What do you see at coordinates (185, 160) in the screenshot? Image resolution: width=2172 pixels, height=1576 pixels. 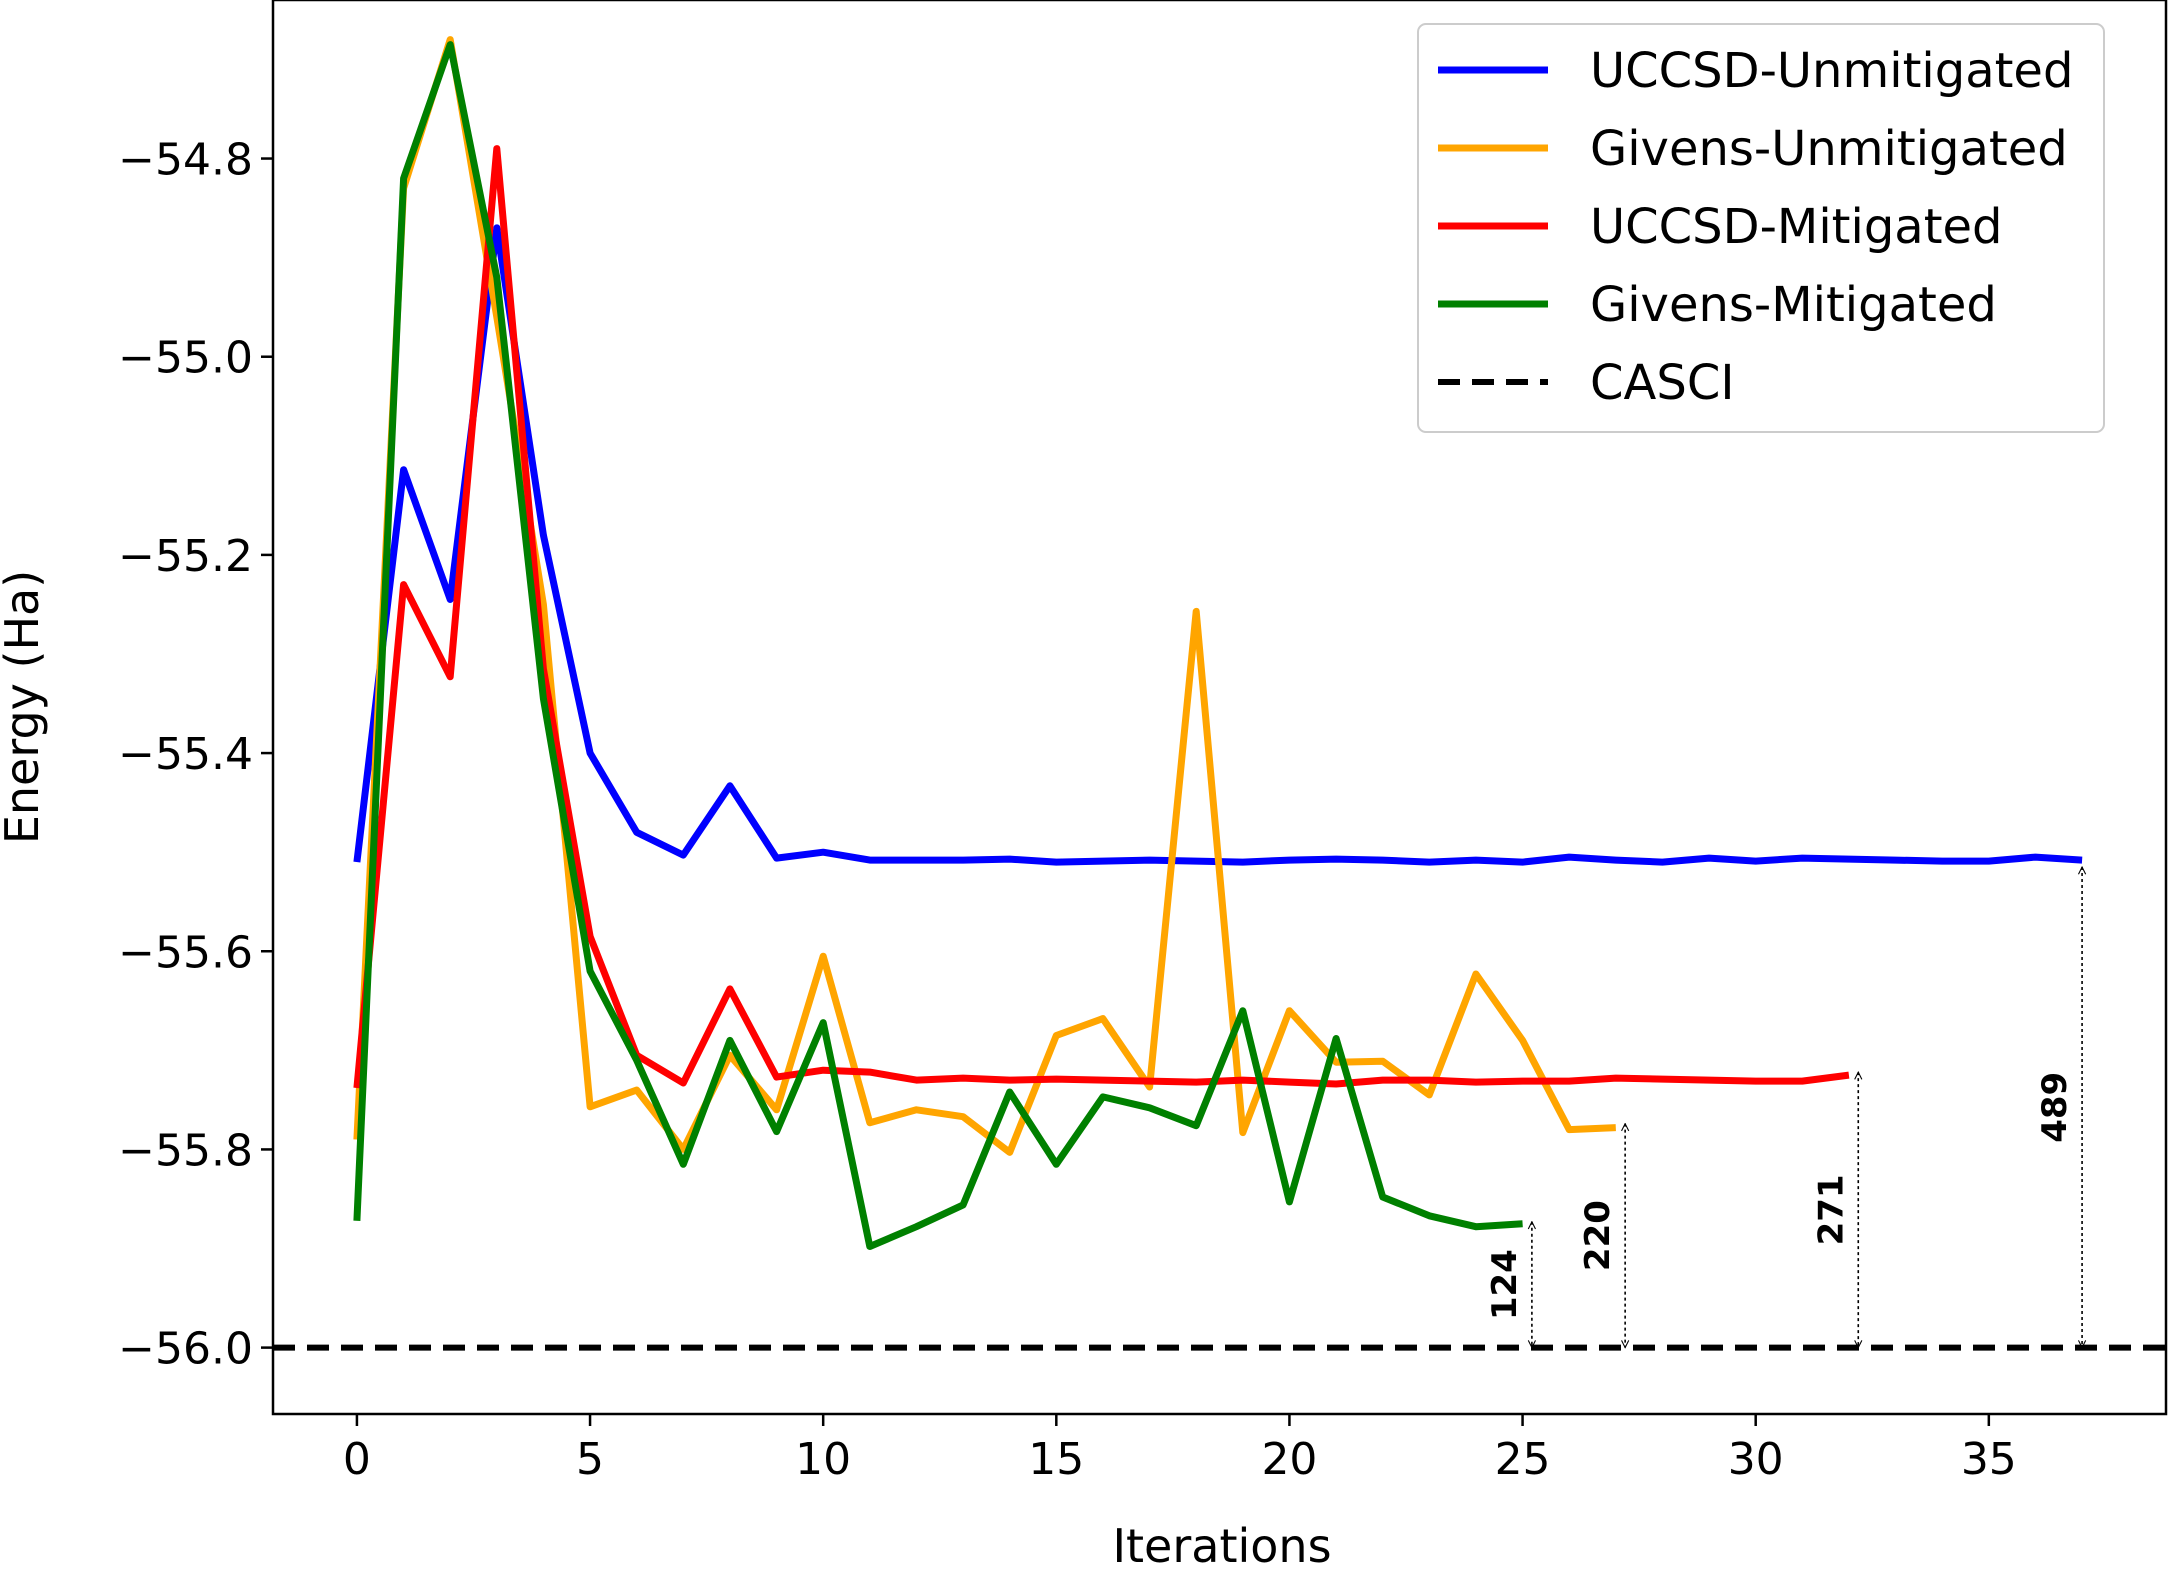 I see `y-tick-label: −54.8` at bounding box center [185, 160].